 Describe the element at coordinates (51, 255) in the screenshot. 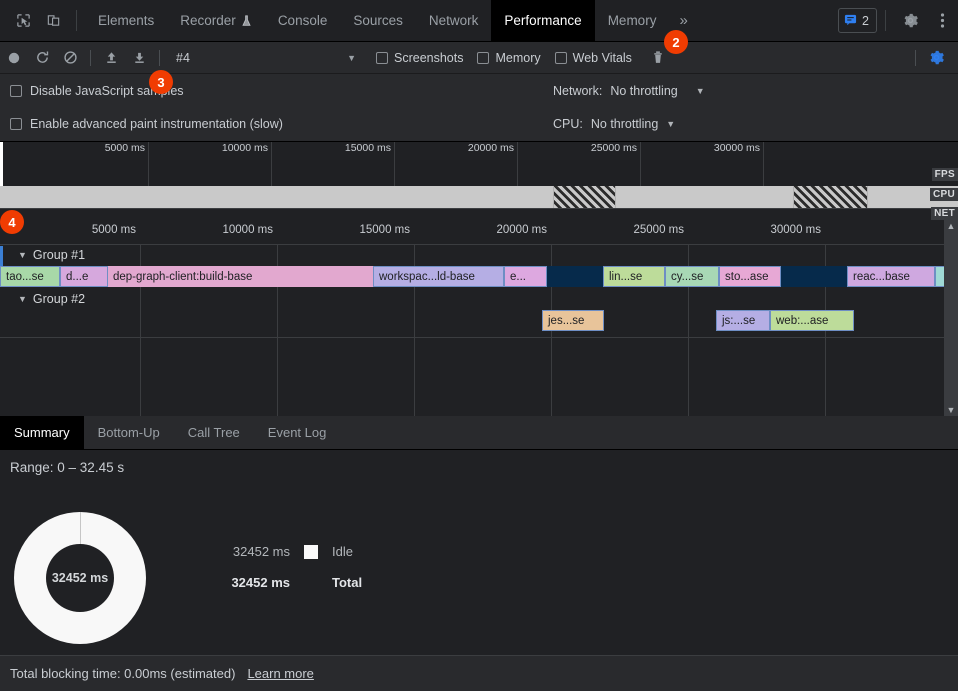

I see `flame-group-1: ▼ Group #1` at that location.